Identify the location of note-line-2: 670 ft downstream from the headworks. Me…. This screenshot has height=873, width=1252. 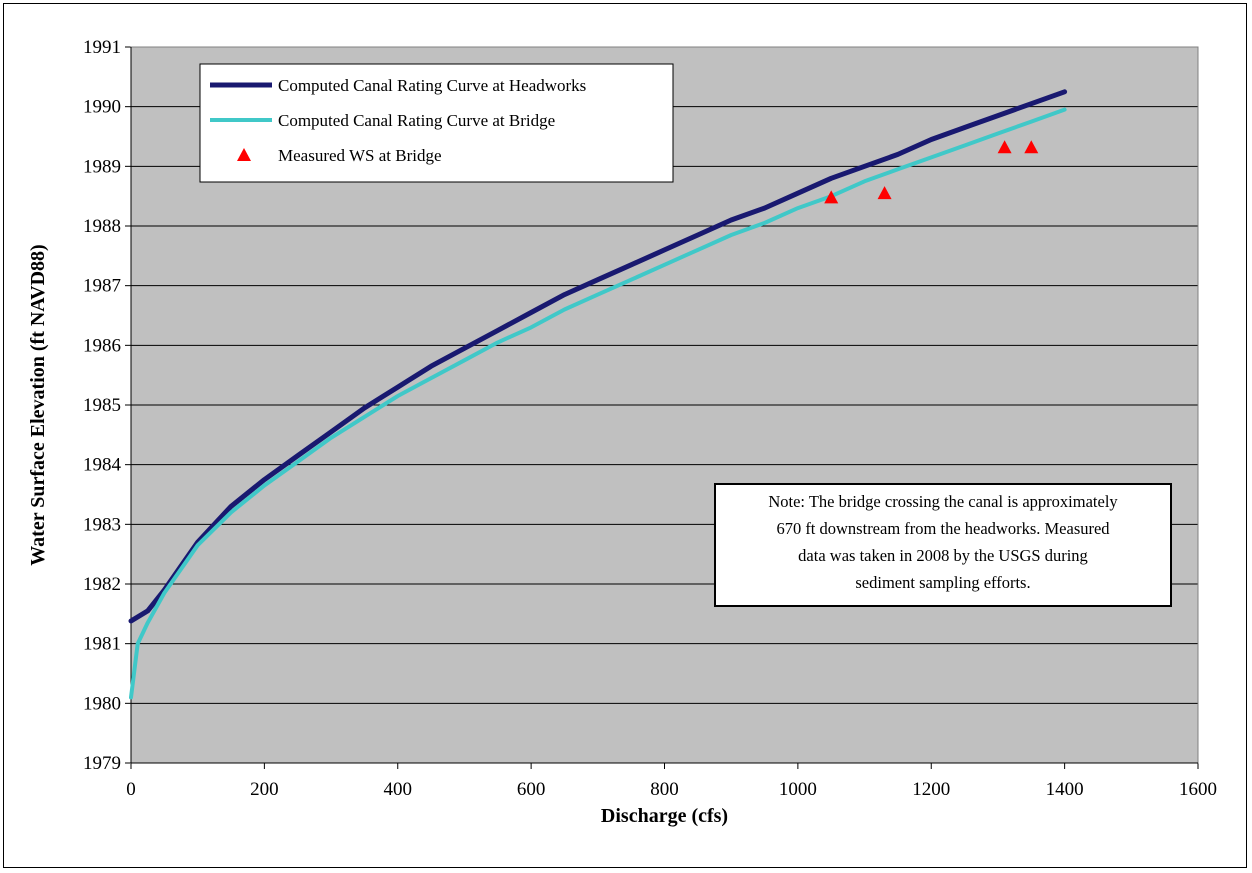
(943, 528).